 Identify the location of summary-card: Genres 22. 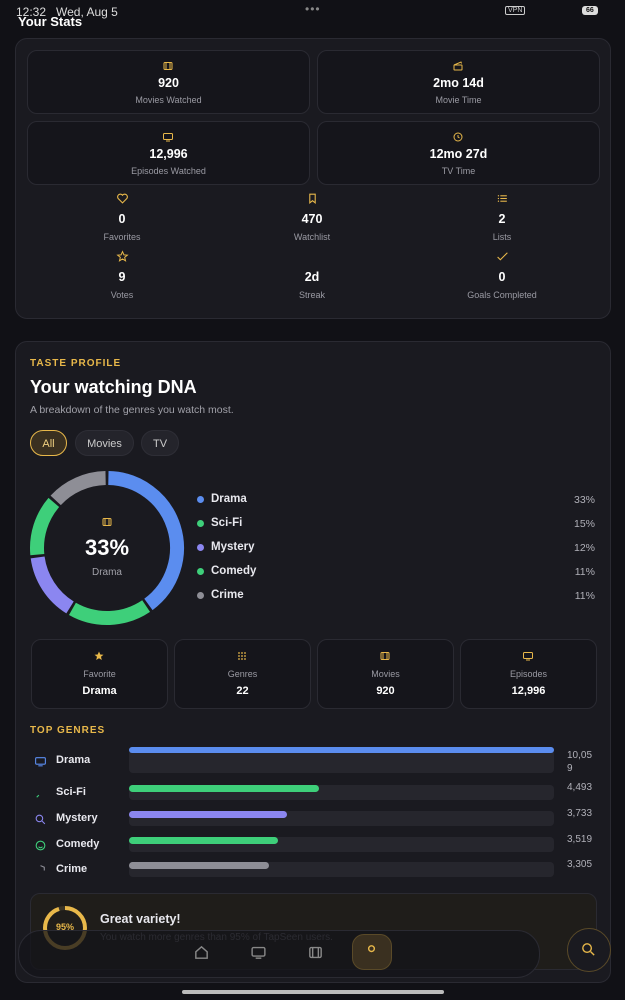
(242, 674).